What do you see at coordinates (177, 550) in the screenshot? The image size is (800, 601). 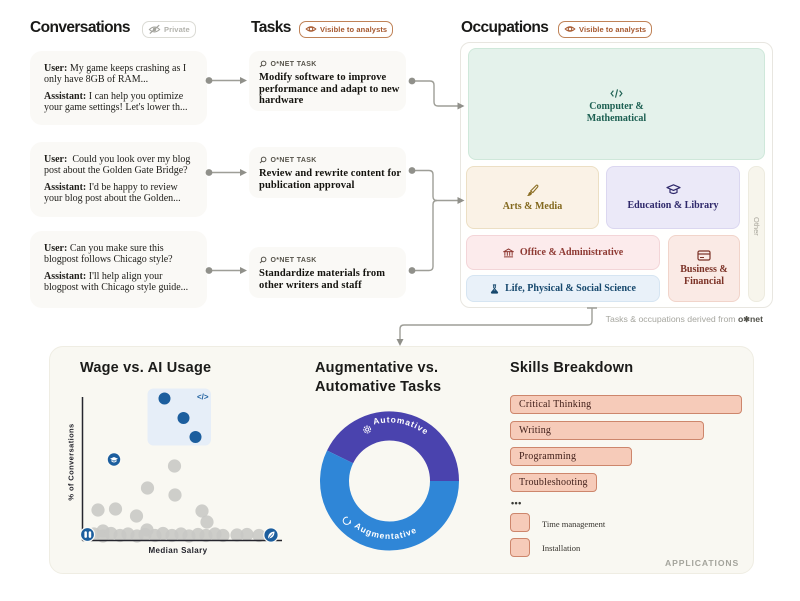 I see `svg-text: Median Salary` at bounding box center [177, 550].